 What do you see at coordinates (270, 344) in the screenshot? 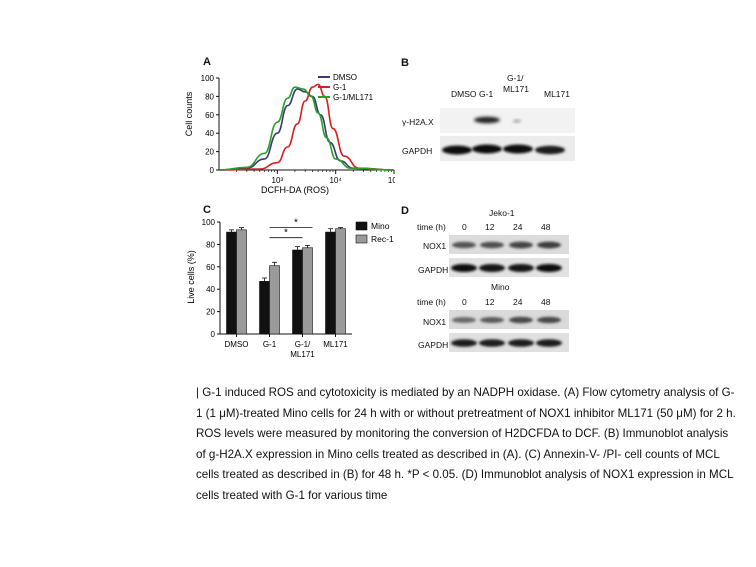
I see `panel-c-x-tick-label: G-1` at bounding box center [270, 344].